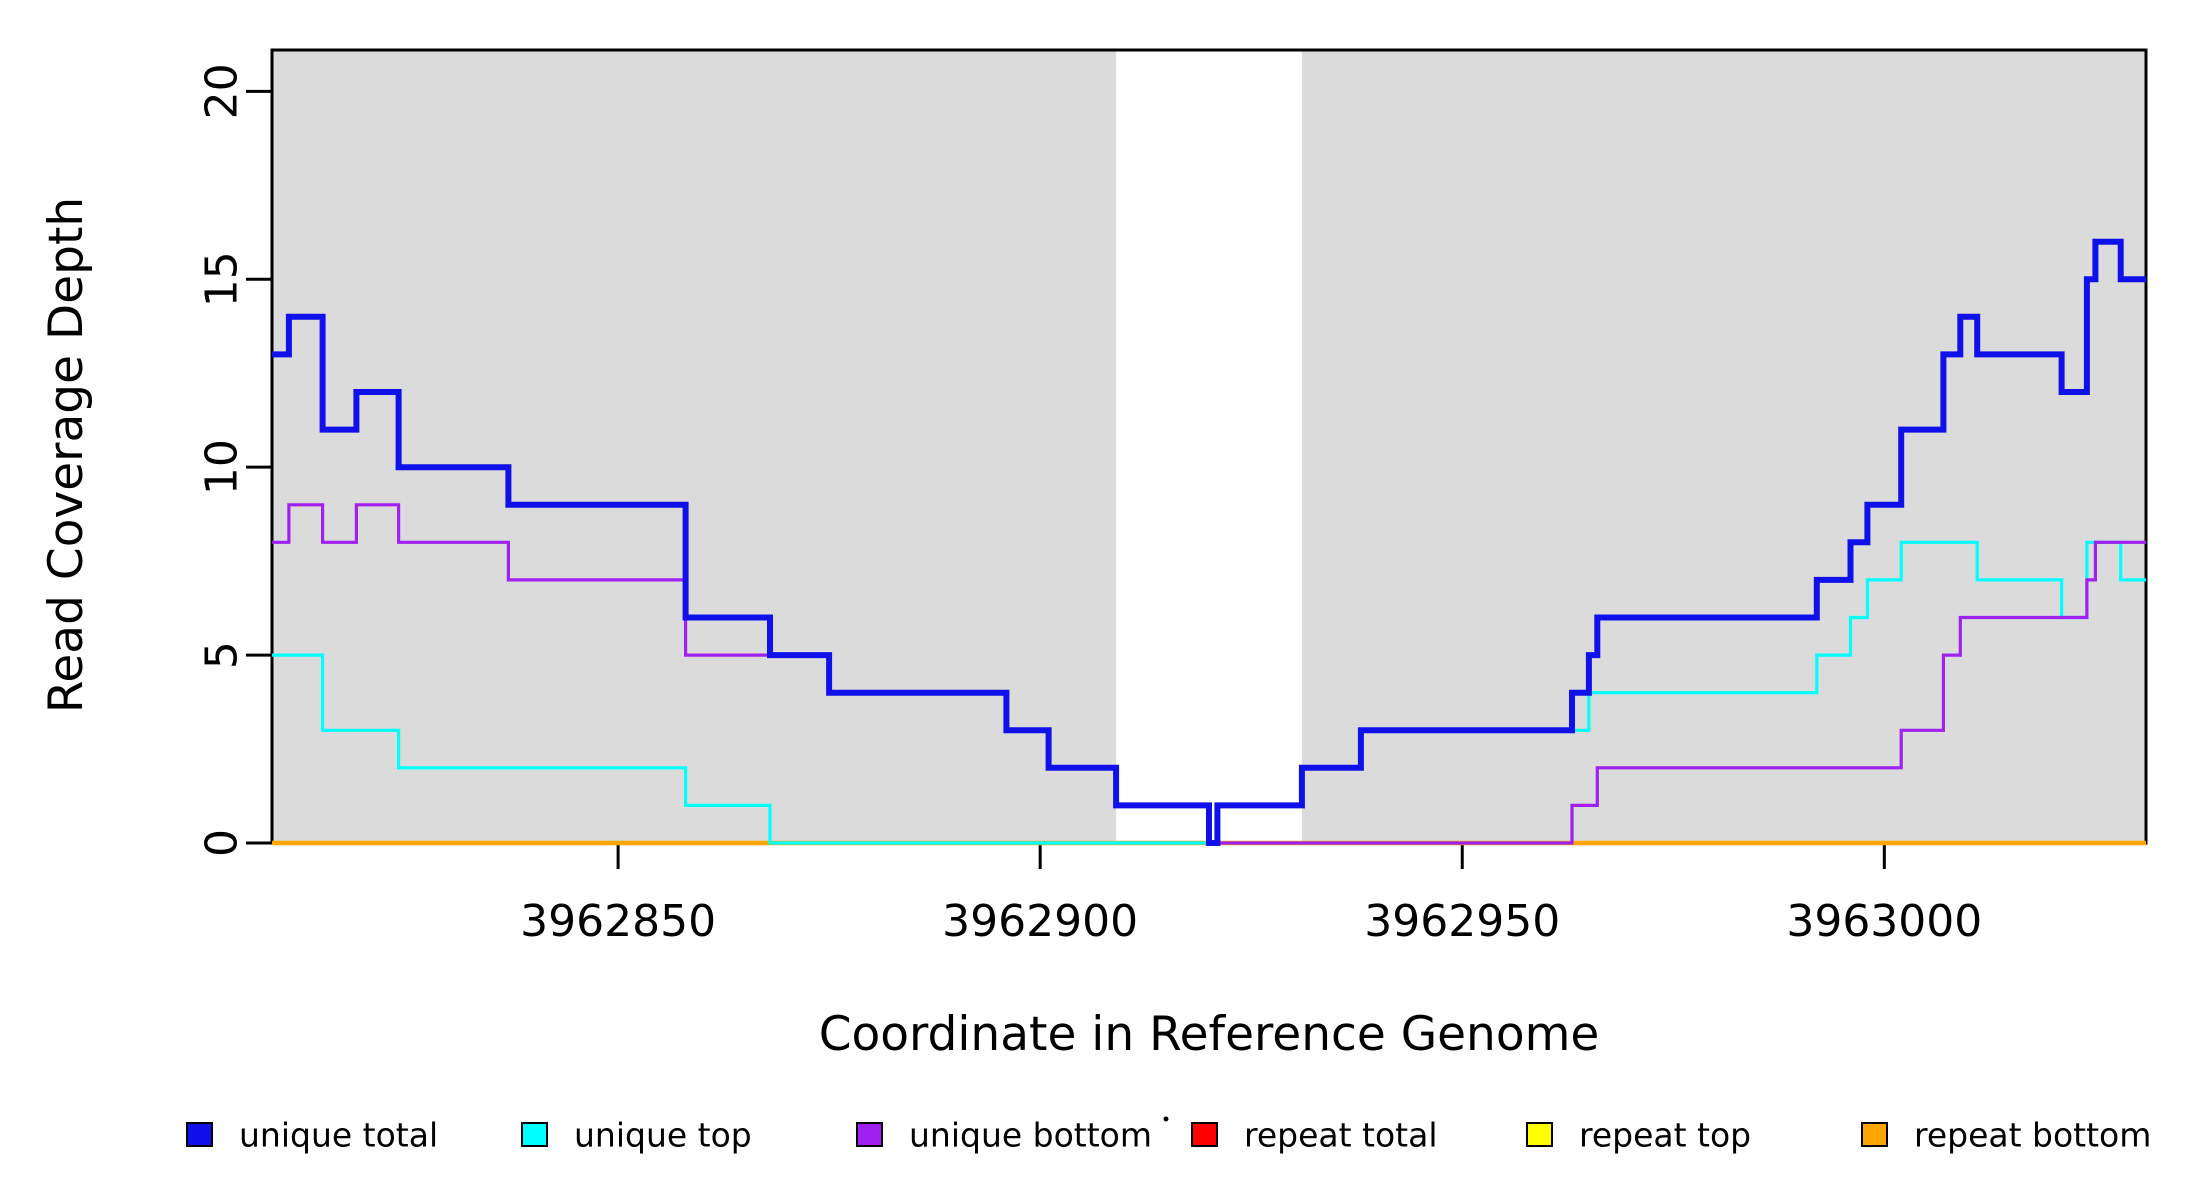 The image size is (2200, 1200). What do you see at coordinates (1874, 1134) in the screenshot?
I see `legend-swatch-repeat-bottom` at bounding box center [1874, 1134].